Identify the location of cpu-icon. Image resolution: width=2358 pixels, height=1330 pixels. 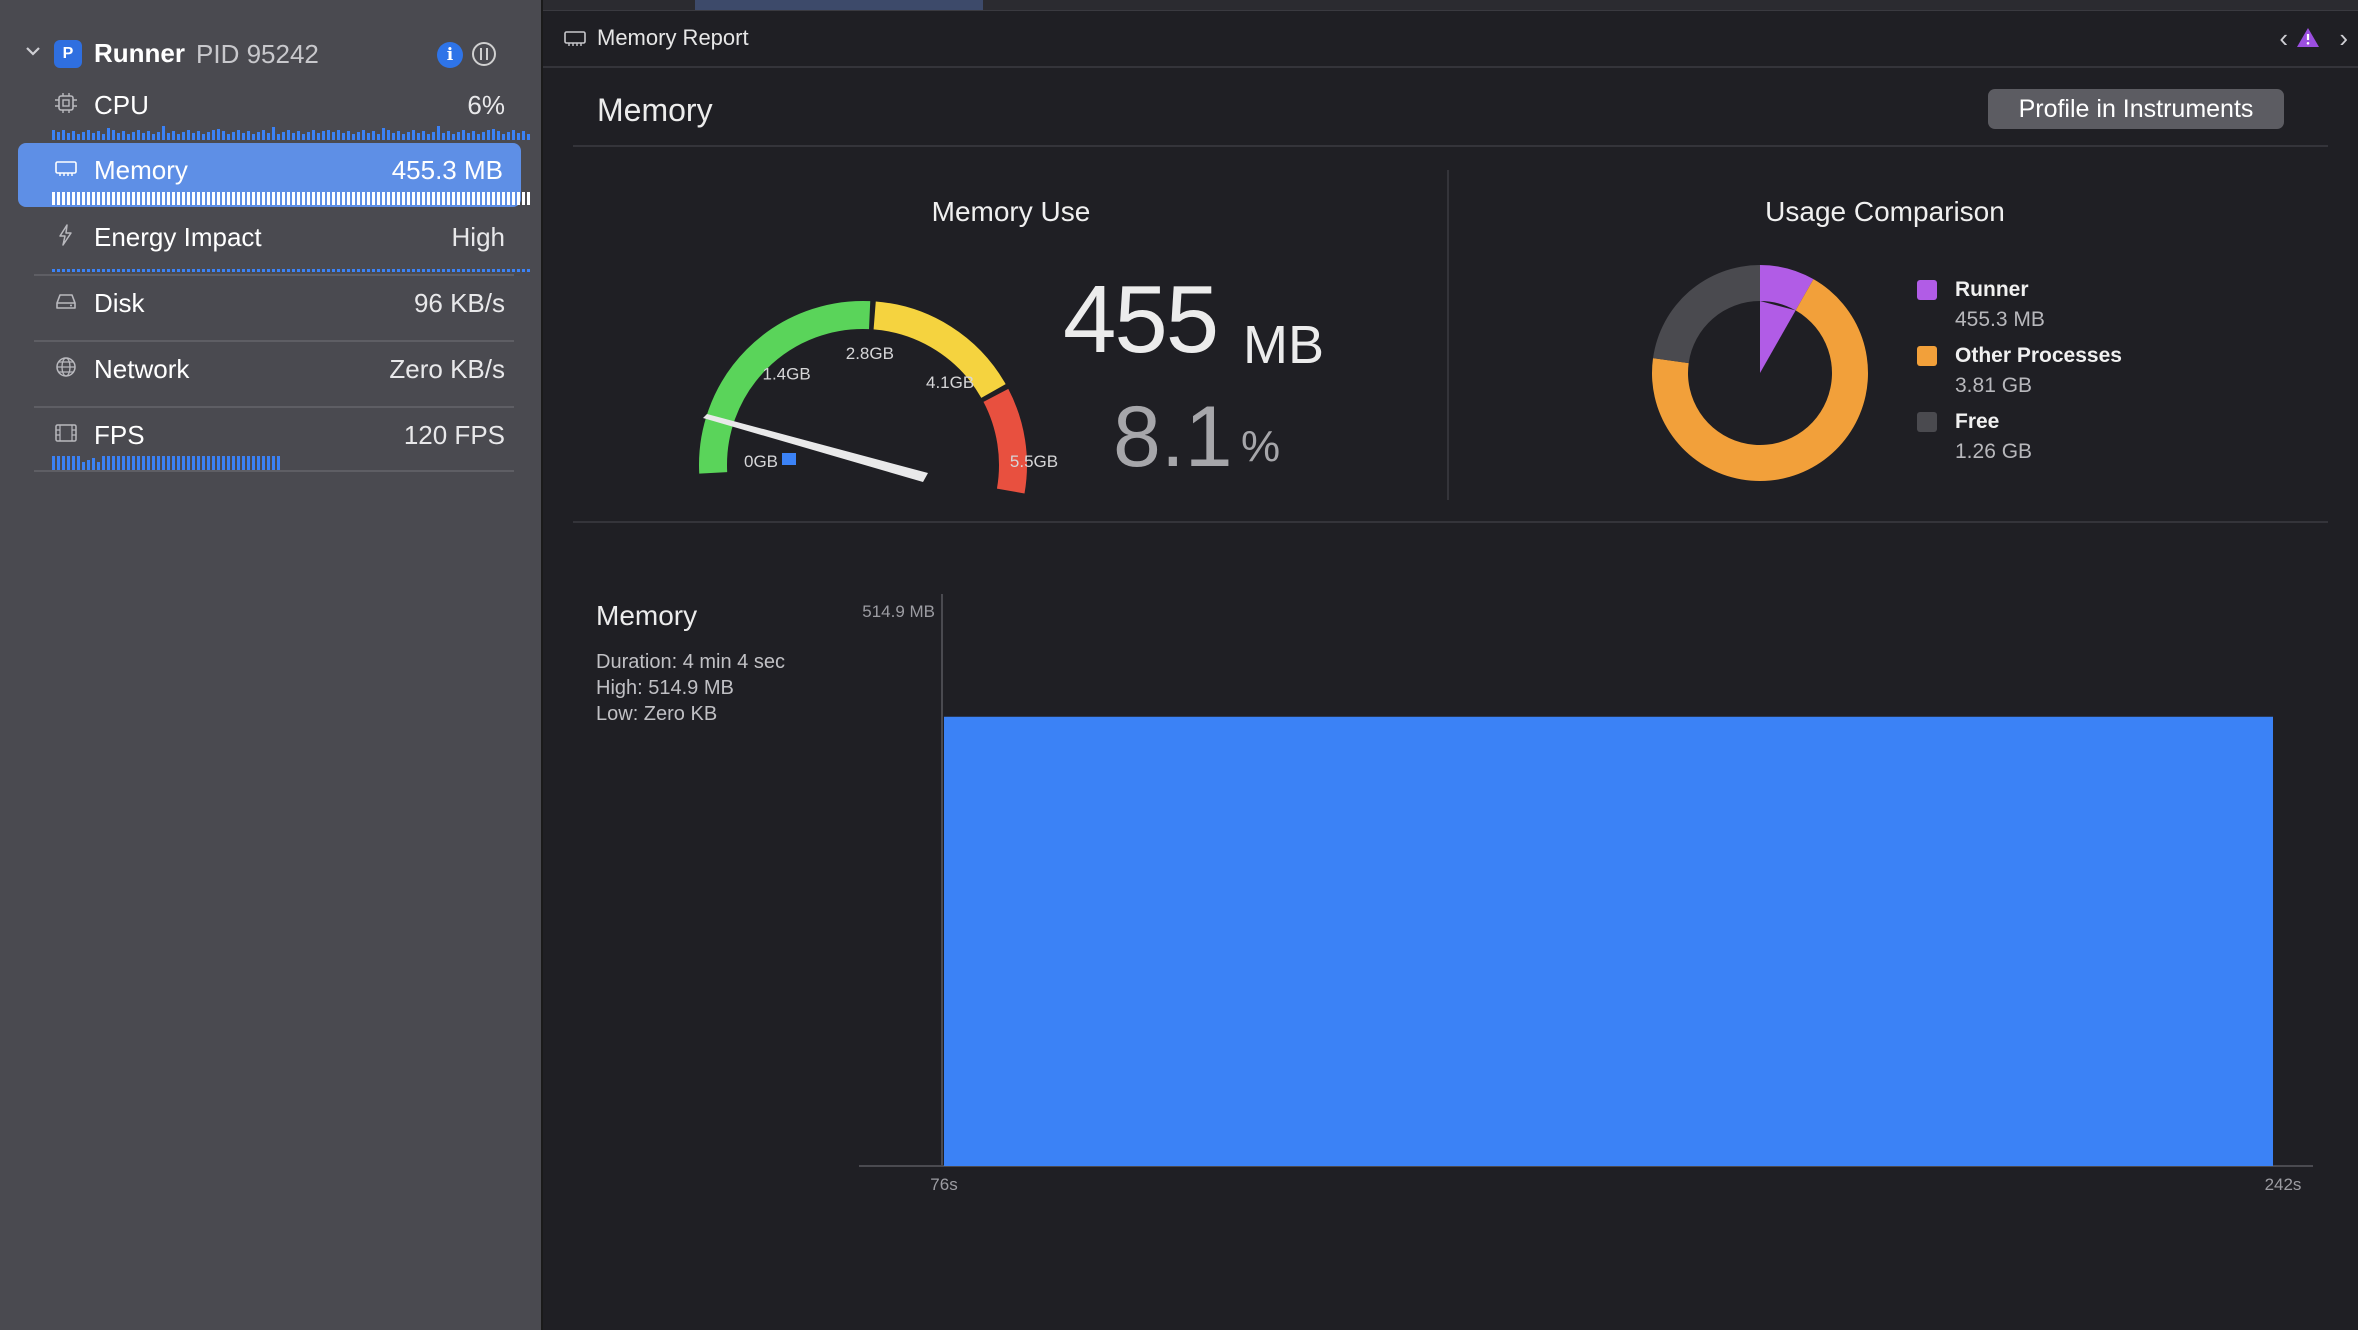
(66, 103).